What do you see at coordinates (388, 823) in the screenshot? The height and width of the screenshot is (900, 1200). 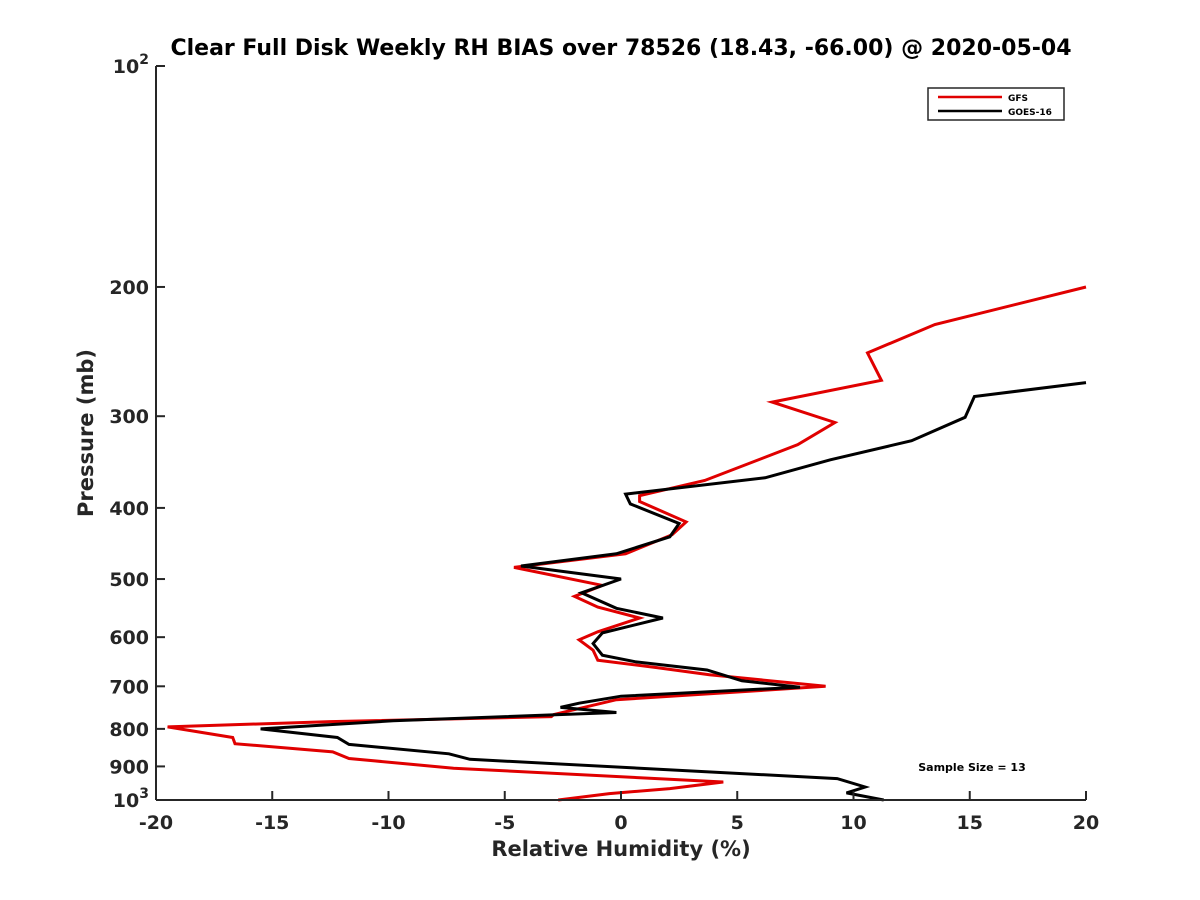 I see `x-tick-label: -10` at bounding box center [388, 823].